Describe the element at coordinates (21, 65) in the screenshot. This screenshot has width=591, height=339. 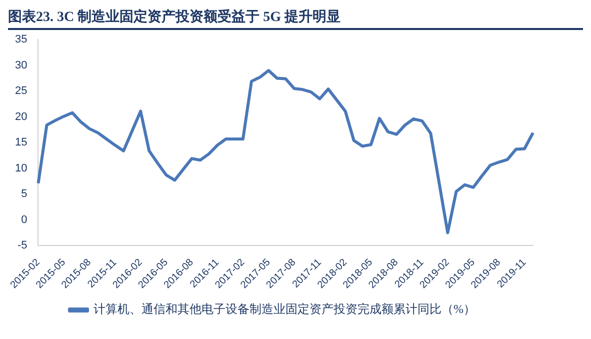
I see `y-tick-label: 30` at that location.